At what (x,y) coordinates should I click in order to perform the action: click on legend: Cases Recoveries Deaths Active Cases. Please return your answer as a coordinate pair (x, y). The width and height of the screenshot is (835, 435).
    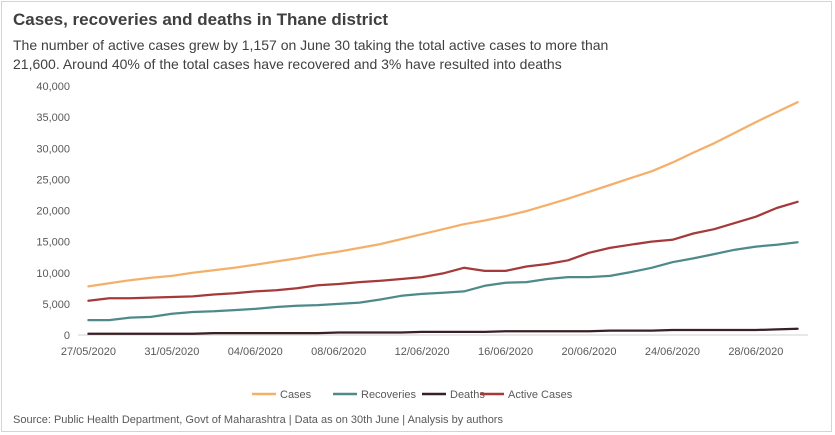
    Looking at the image, I should click on (412, 395).